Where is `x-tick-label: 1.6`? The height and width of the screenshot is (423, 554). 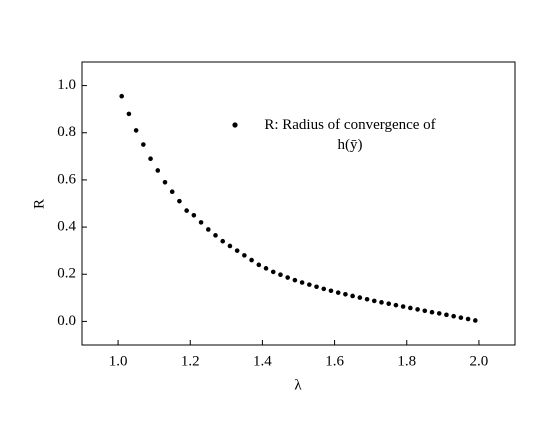
x-tick-label: 1.6 is located at coordinates (334, 361).